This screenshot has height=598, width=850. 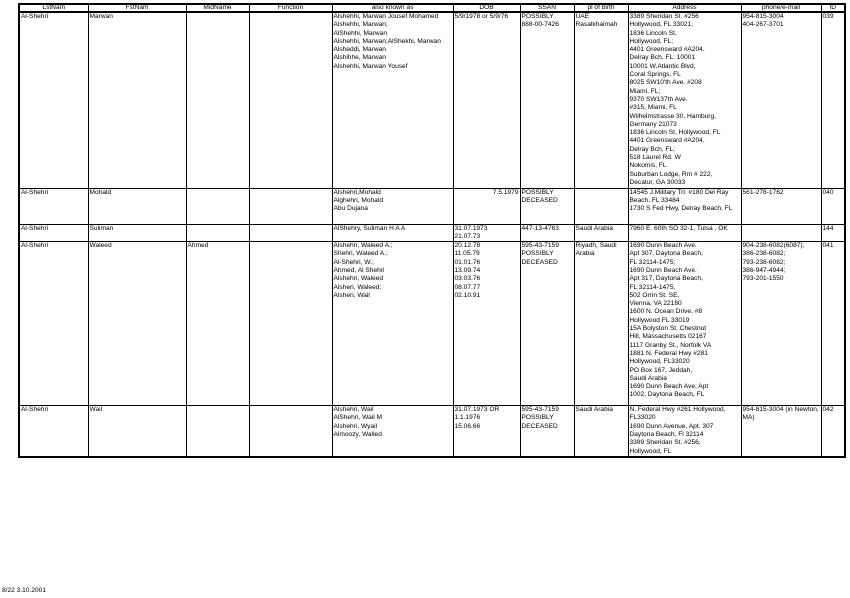 I want to click on cell-line: 386-238-6082;, so click(x=764, y=254).